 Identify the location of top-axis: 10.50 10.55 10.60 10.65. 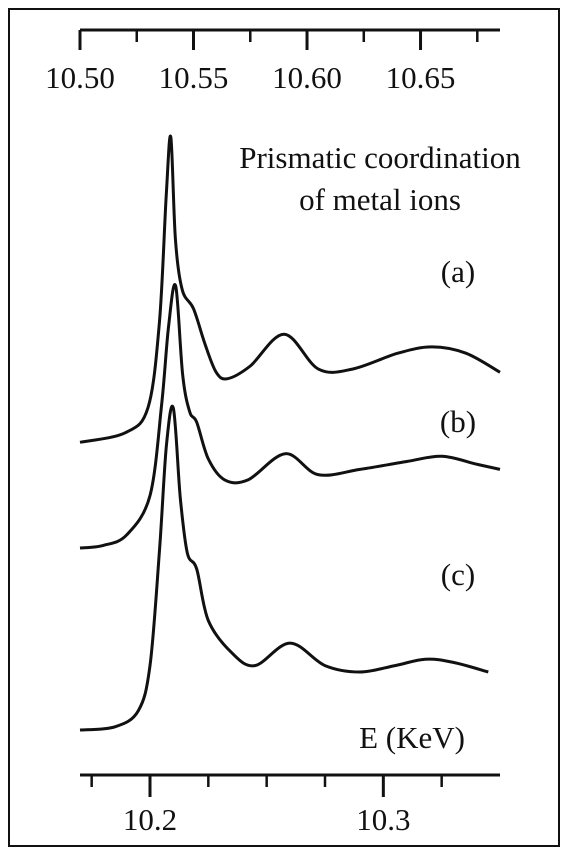
(272, 61).